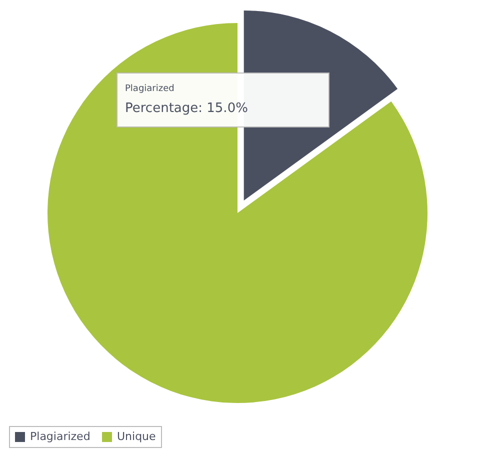 This screenshot has width=477, height=465. I want to click on legend-label: Unique, so click(136, 436).